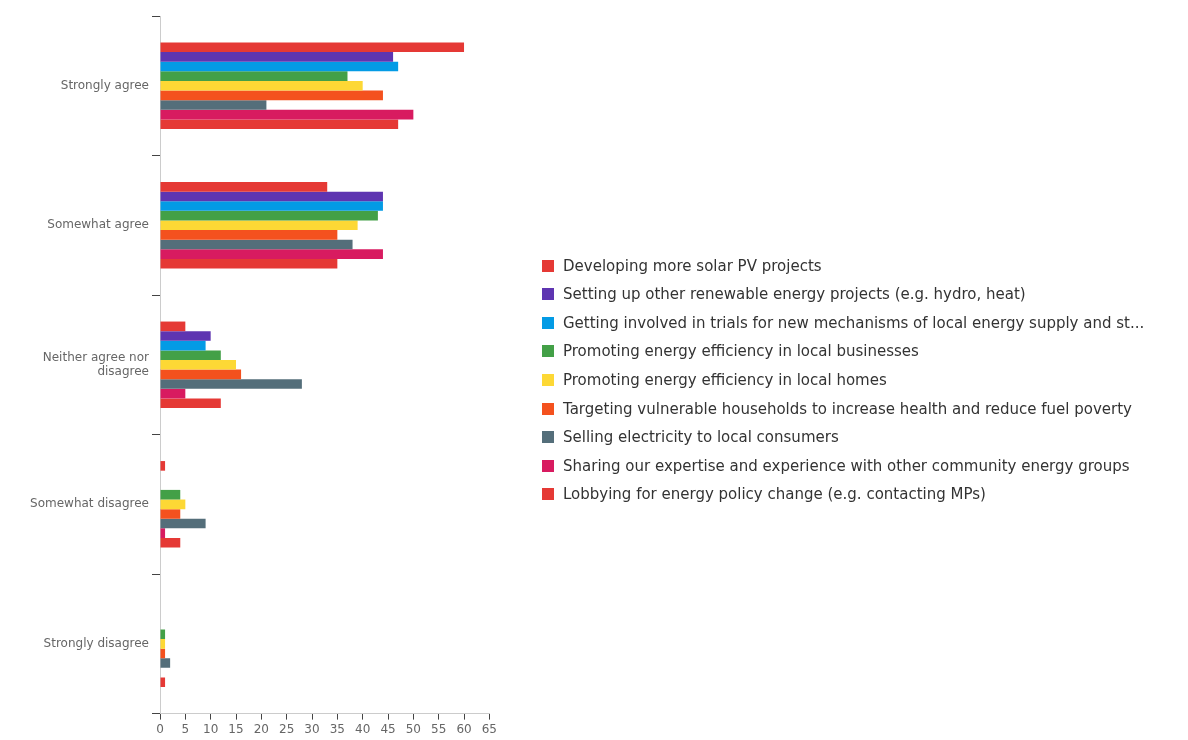 This screenshot has height=740, width=1188. What do you see at coordinates (104, 84) in the screenshot?
I see `y-tick-label: Strongly agree` at bounding box center [104, 84].